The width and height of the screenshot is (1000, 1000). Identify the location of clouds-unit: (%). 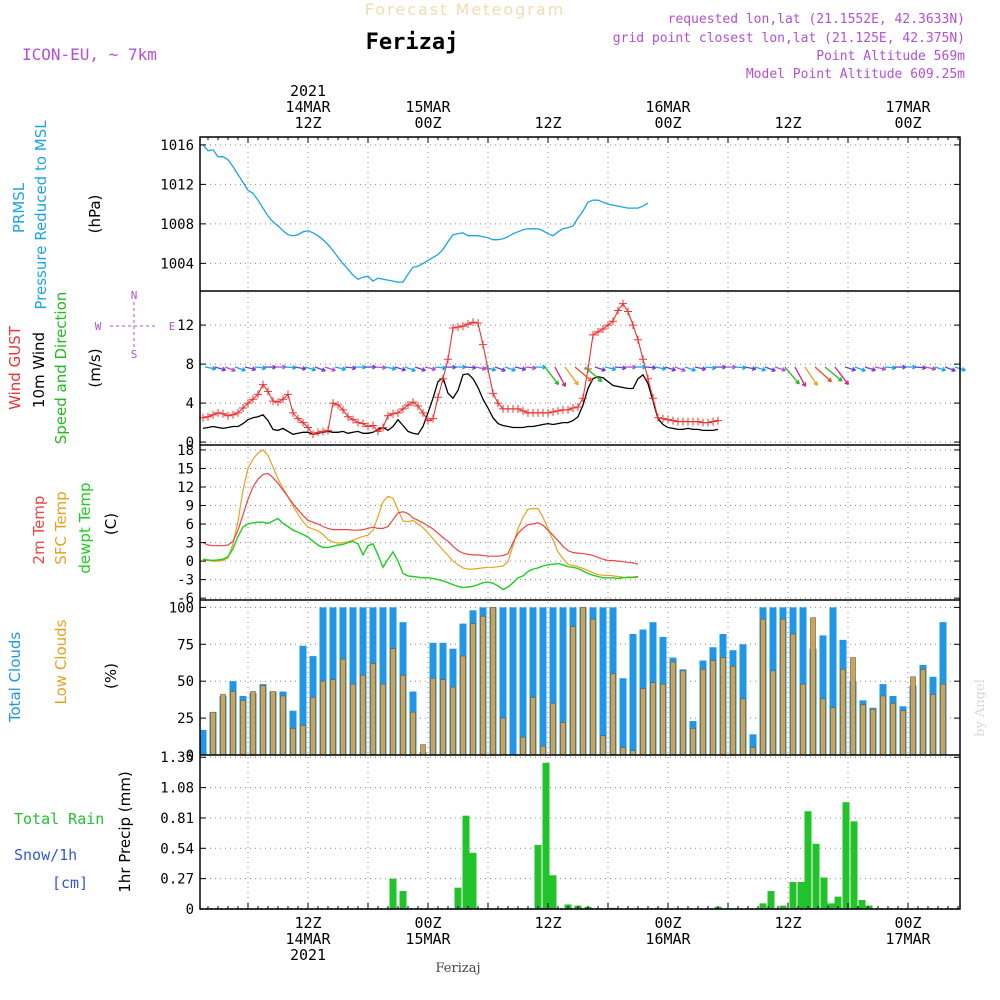
(111, 676).